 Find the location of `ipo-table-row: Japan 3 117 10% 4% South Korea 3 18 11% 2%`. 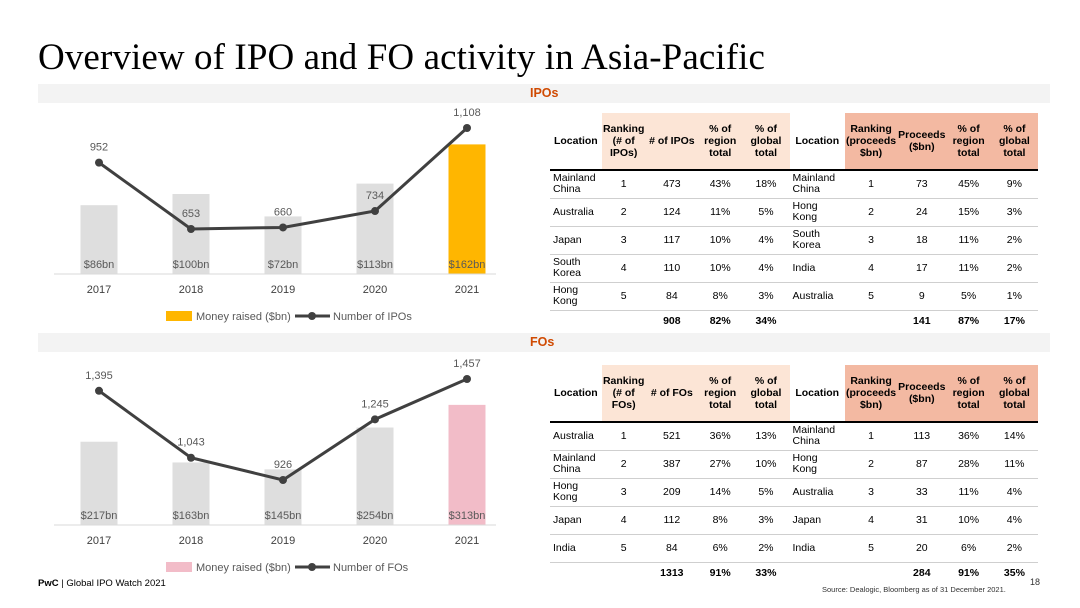

ipo-table-row: Japan 3 117 10% 4% South Korea 3 18 11% 2% is located at coordinates (794, 240).